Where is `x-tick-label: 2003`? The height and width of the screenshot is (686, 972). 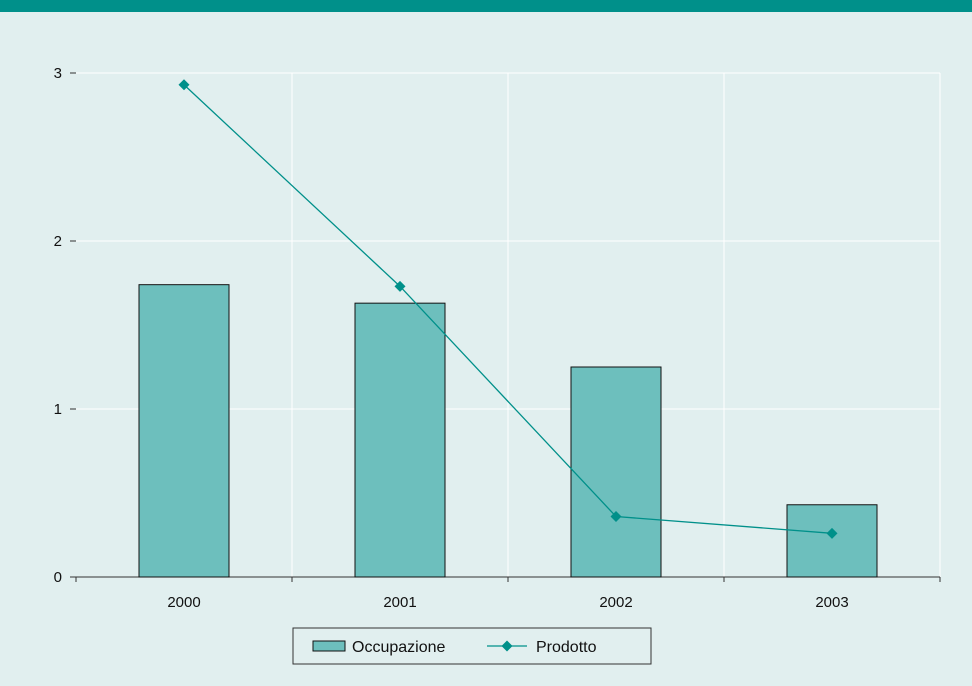 x-tick-label: 2003 is located at coordinates (831, 602).